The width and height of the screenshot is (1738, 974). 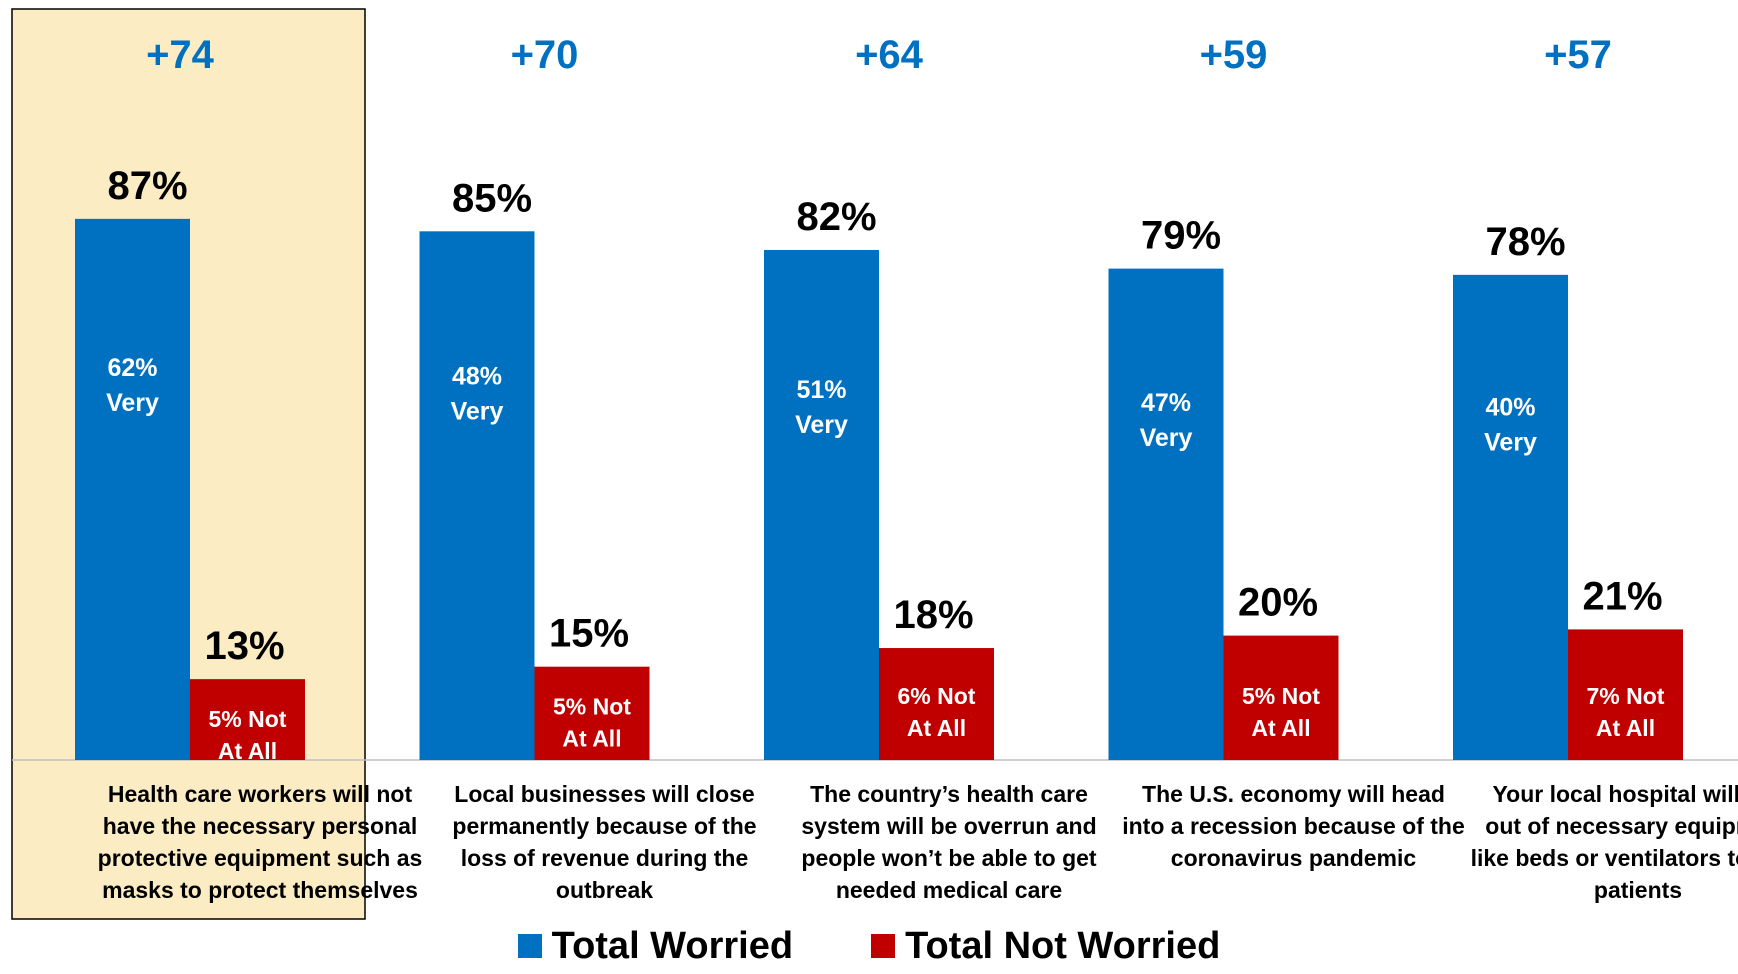 I want to click on legend-swatch-total-worried, so click(x=529, y=946).